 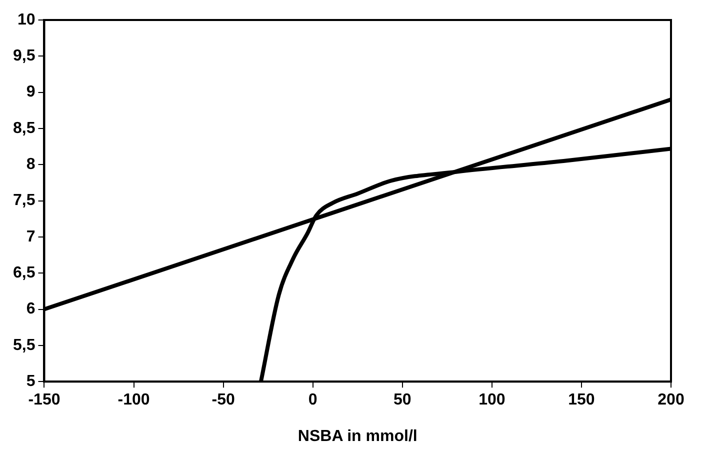 What do you see at coordinates (31, 381) in the screenshot?
I see `y-tick-label: 5` at bounding box center [31, 381].